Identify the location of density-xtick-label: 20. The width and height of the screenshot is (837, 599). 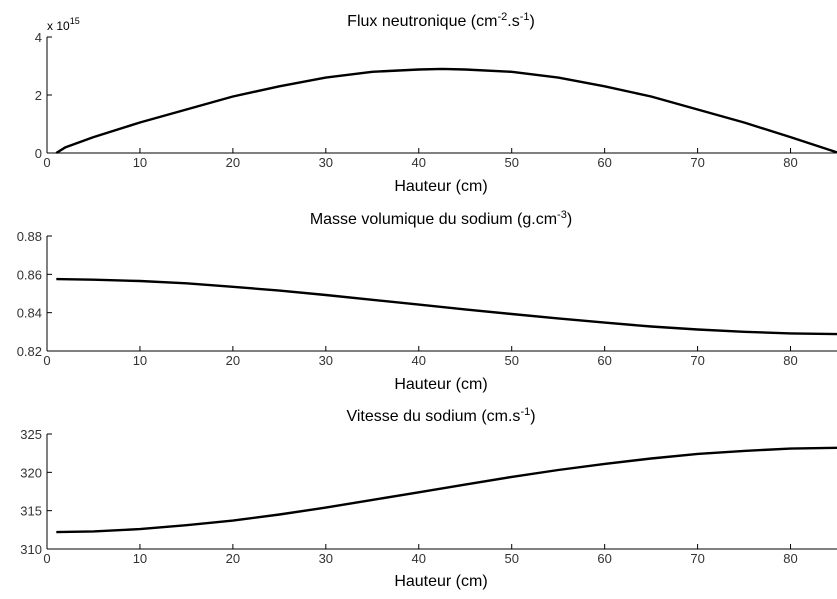
(233, 360).